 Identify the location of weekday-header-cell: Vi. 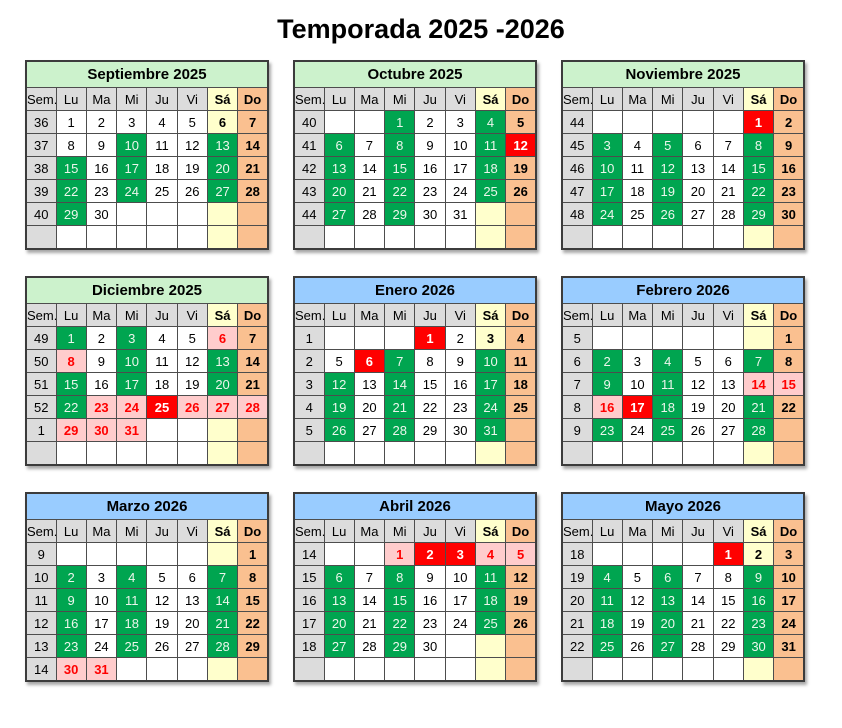
(192, 315).